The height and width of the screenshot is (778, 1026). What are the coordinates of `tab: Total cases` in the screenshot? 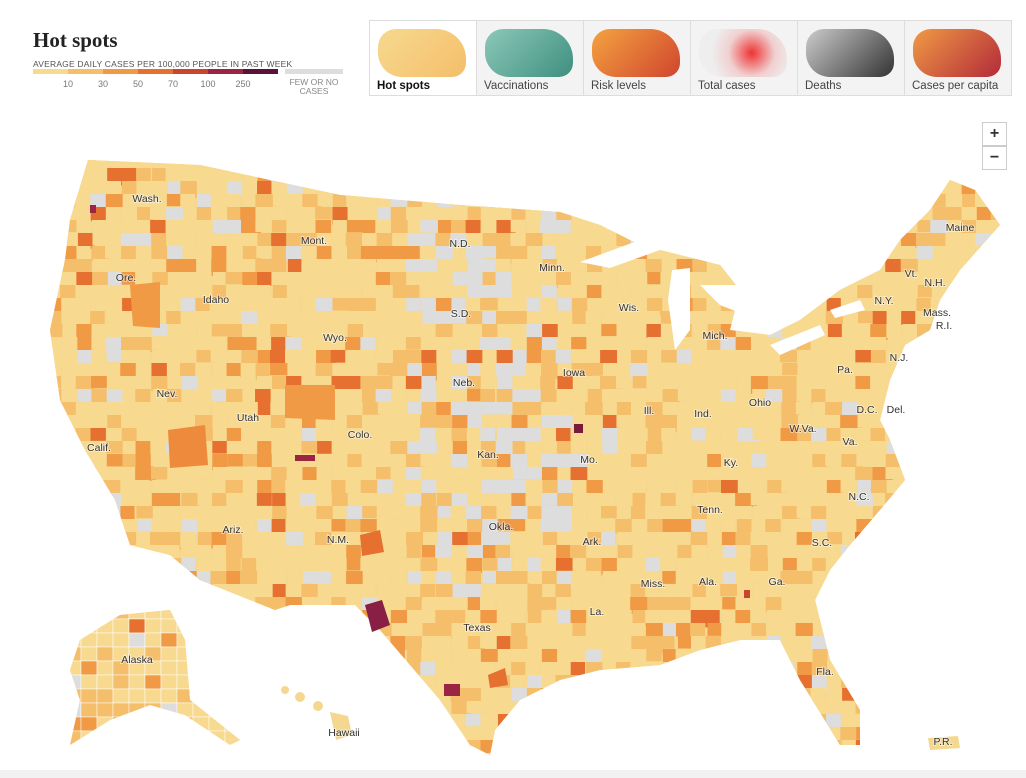 It's located at (743, 58).